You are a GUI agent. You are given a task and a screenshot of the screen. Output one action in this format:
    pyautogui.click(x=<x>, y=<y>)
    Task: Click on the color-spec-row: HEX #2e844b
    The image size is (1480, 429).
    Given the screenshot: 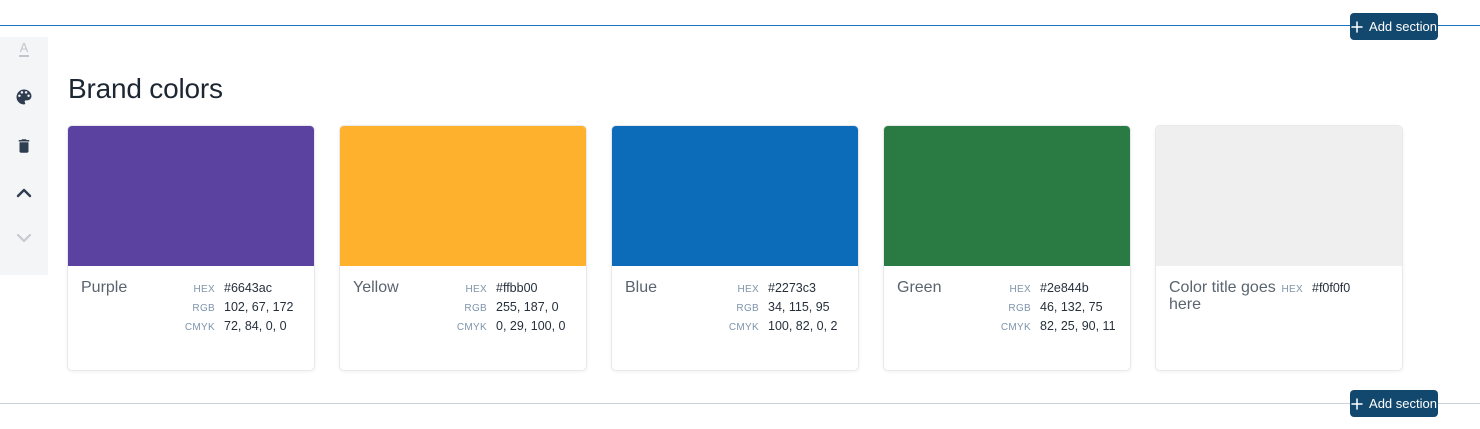 What is the action you would take?
    pyautogui.click(x=1051, y=288)
    